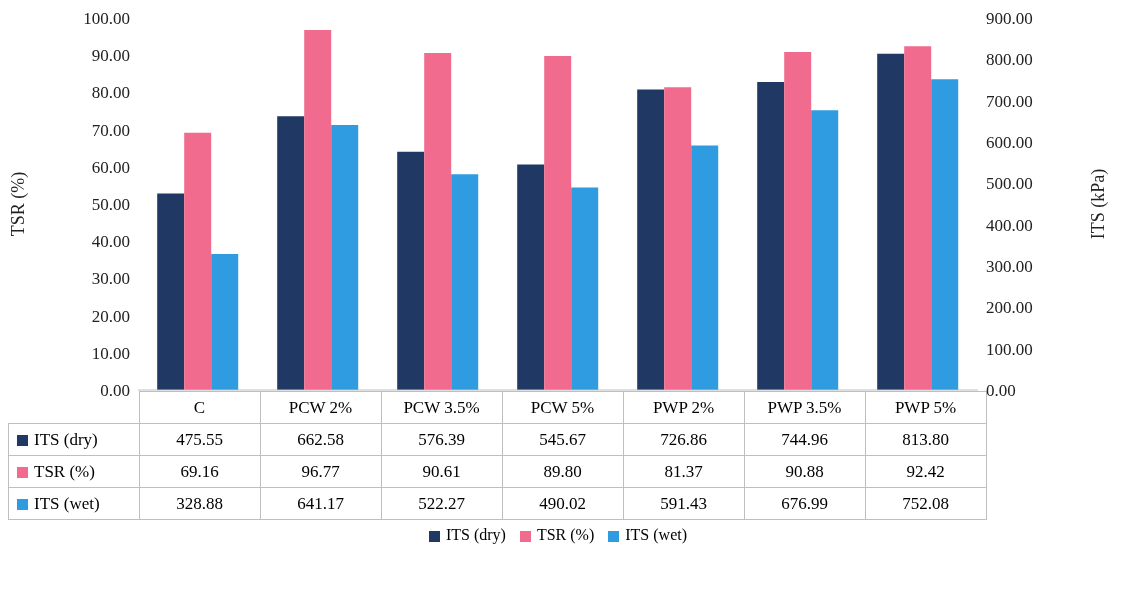 Image resolution: width=1123 pixels, height=597 pixels. What do you see at coordinates (683, 471) in the screenshot?
I see `data-label: 81.37` at bounding box center [683, 471].